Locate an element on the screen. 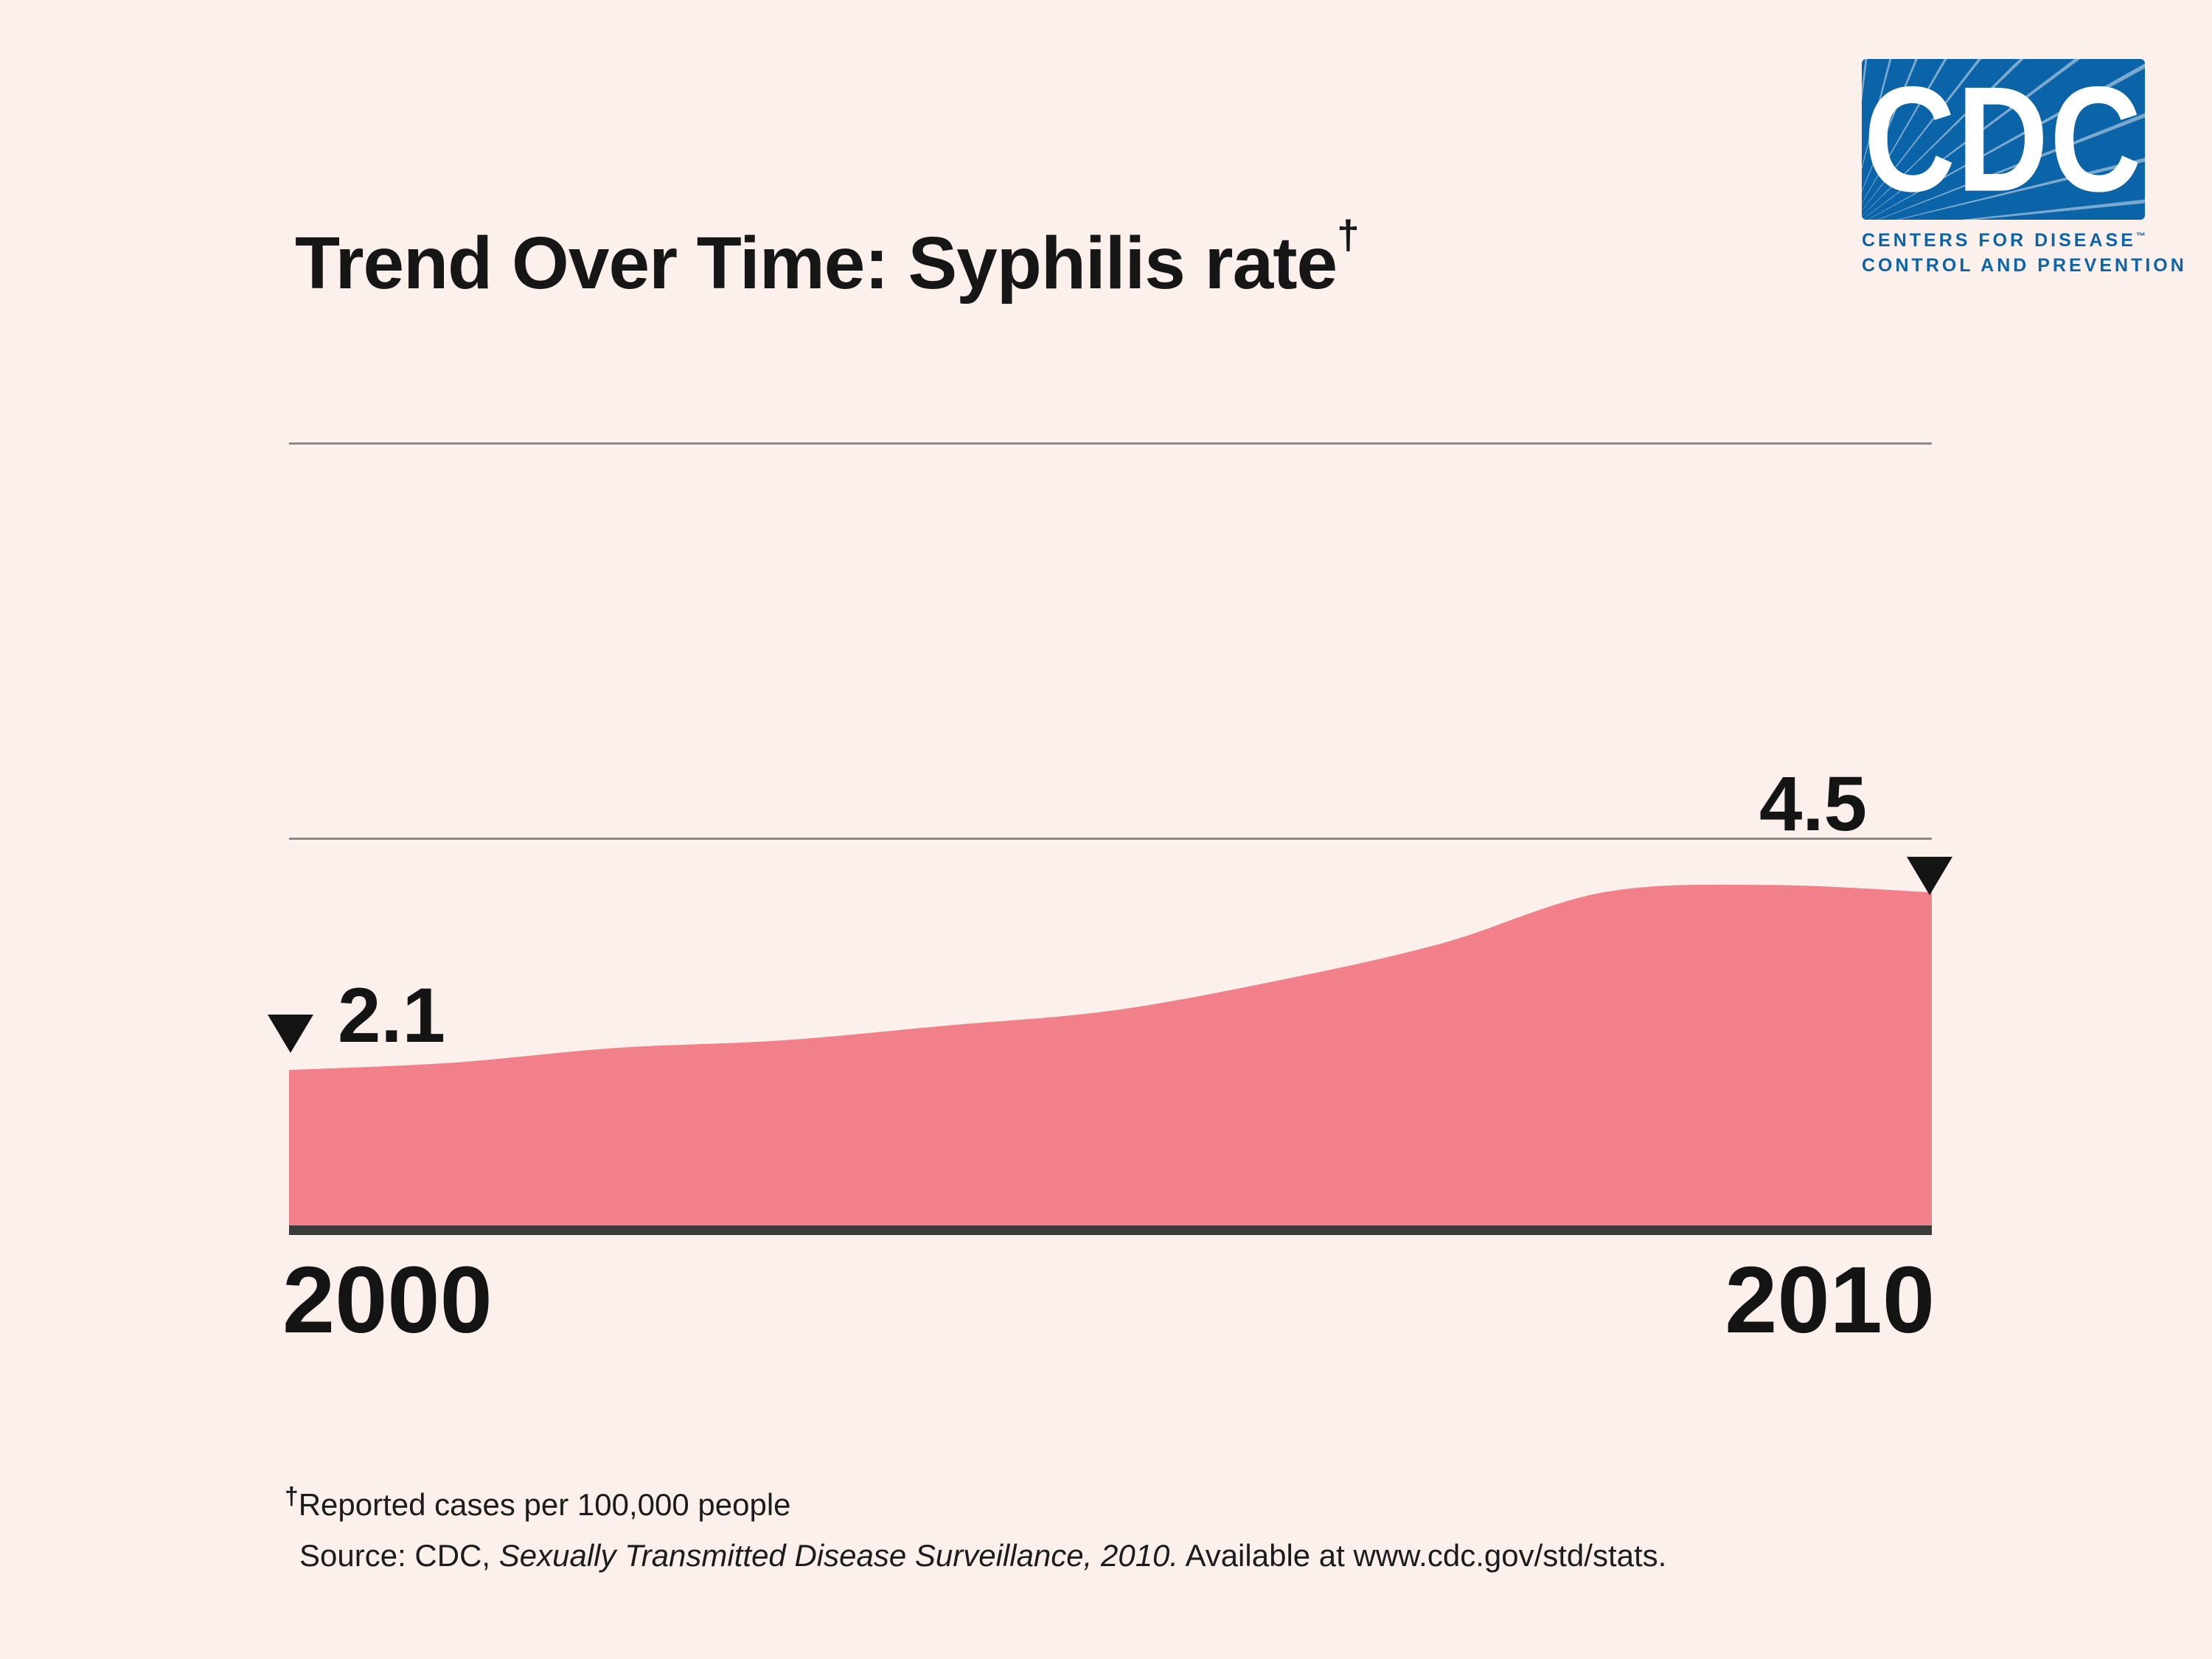  footnote-dagger: † is located at coordinates (292, 1496).